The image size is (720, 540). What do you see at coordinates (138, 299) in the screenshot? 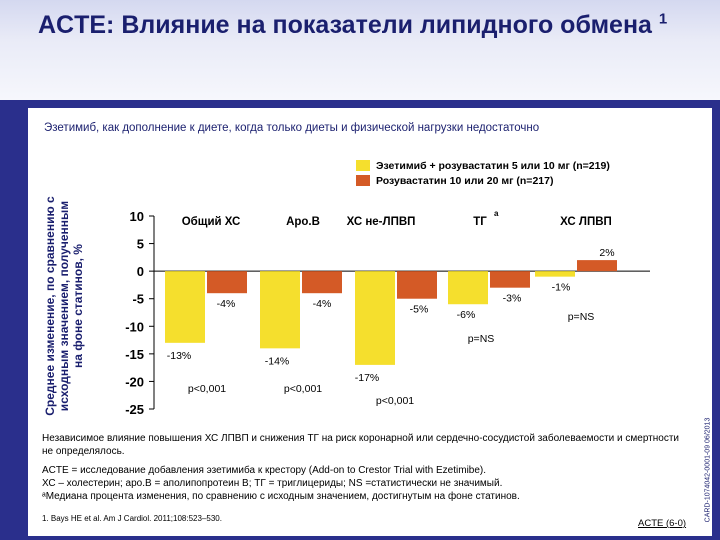
I see `y-tick-label: -5` at bounding box center [138, 299].